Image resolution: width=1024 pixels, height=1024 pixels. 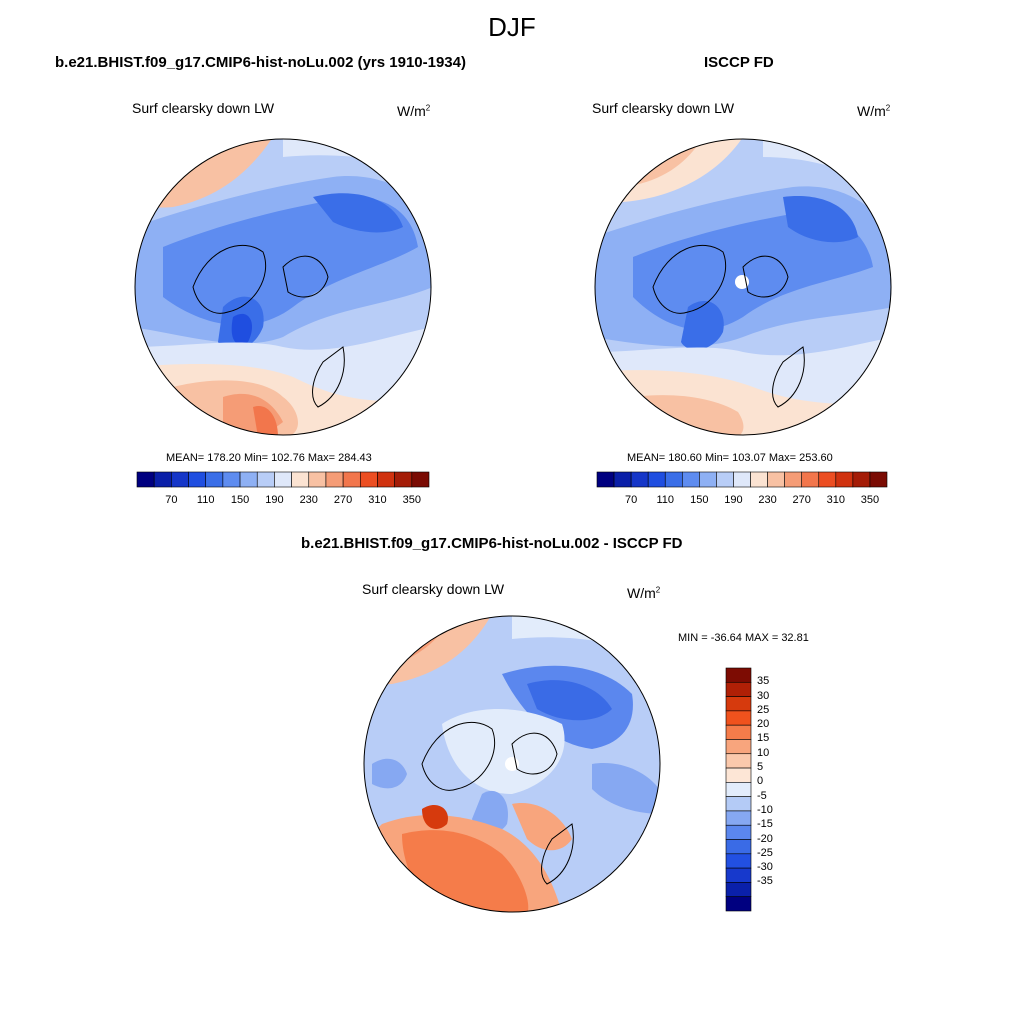 What do you see at coordinates (765, 838) in the screenshot?
I see `diff-colorbar-tick-label: -20` at bounding box center [765, 838].